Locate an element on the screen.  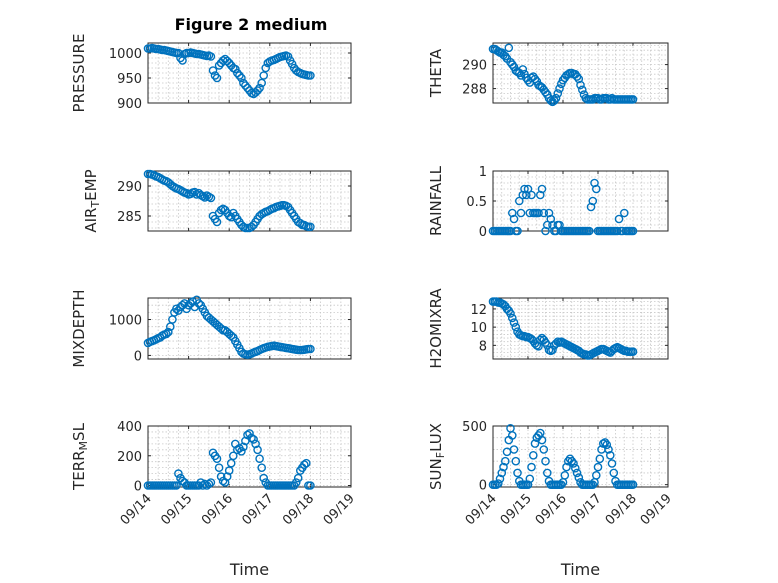
y-tick-label: 1 is located at coordinates (483, 172).